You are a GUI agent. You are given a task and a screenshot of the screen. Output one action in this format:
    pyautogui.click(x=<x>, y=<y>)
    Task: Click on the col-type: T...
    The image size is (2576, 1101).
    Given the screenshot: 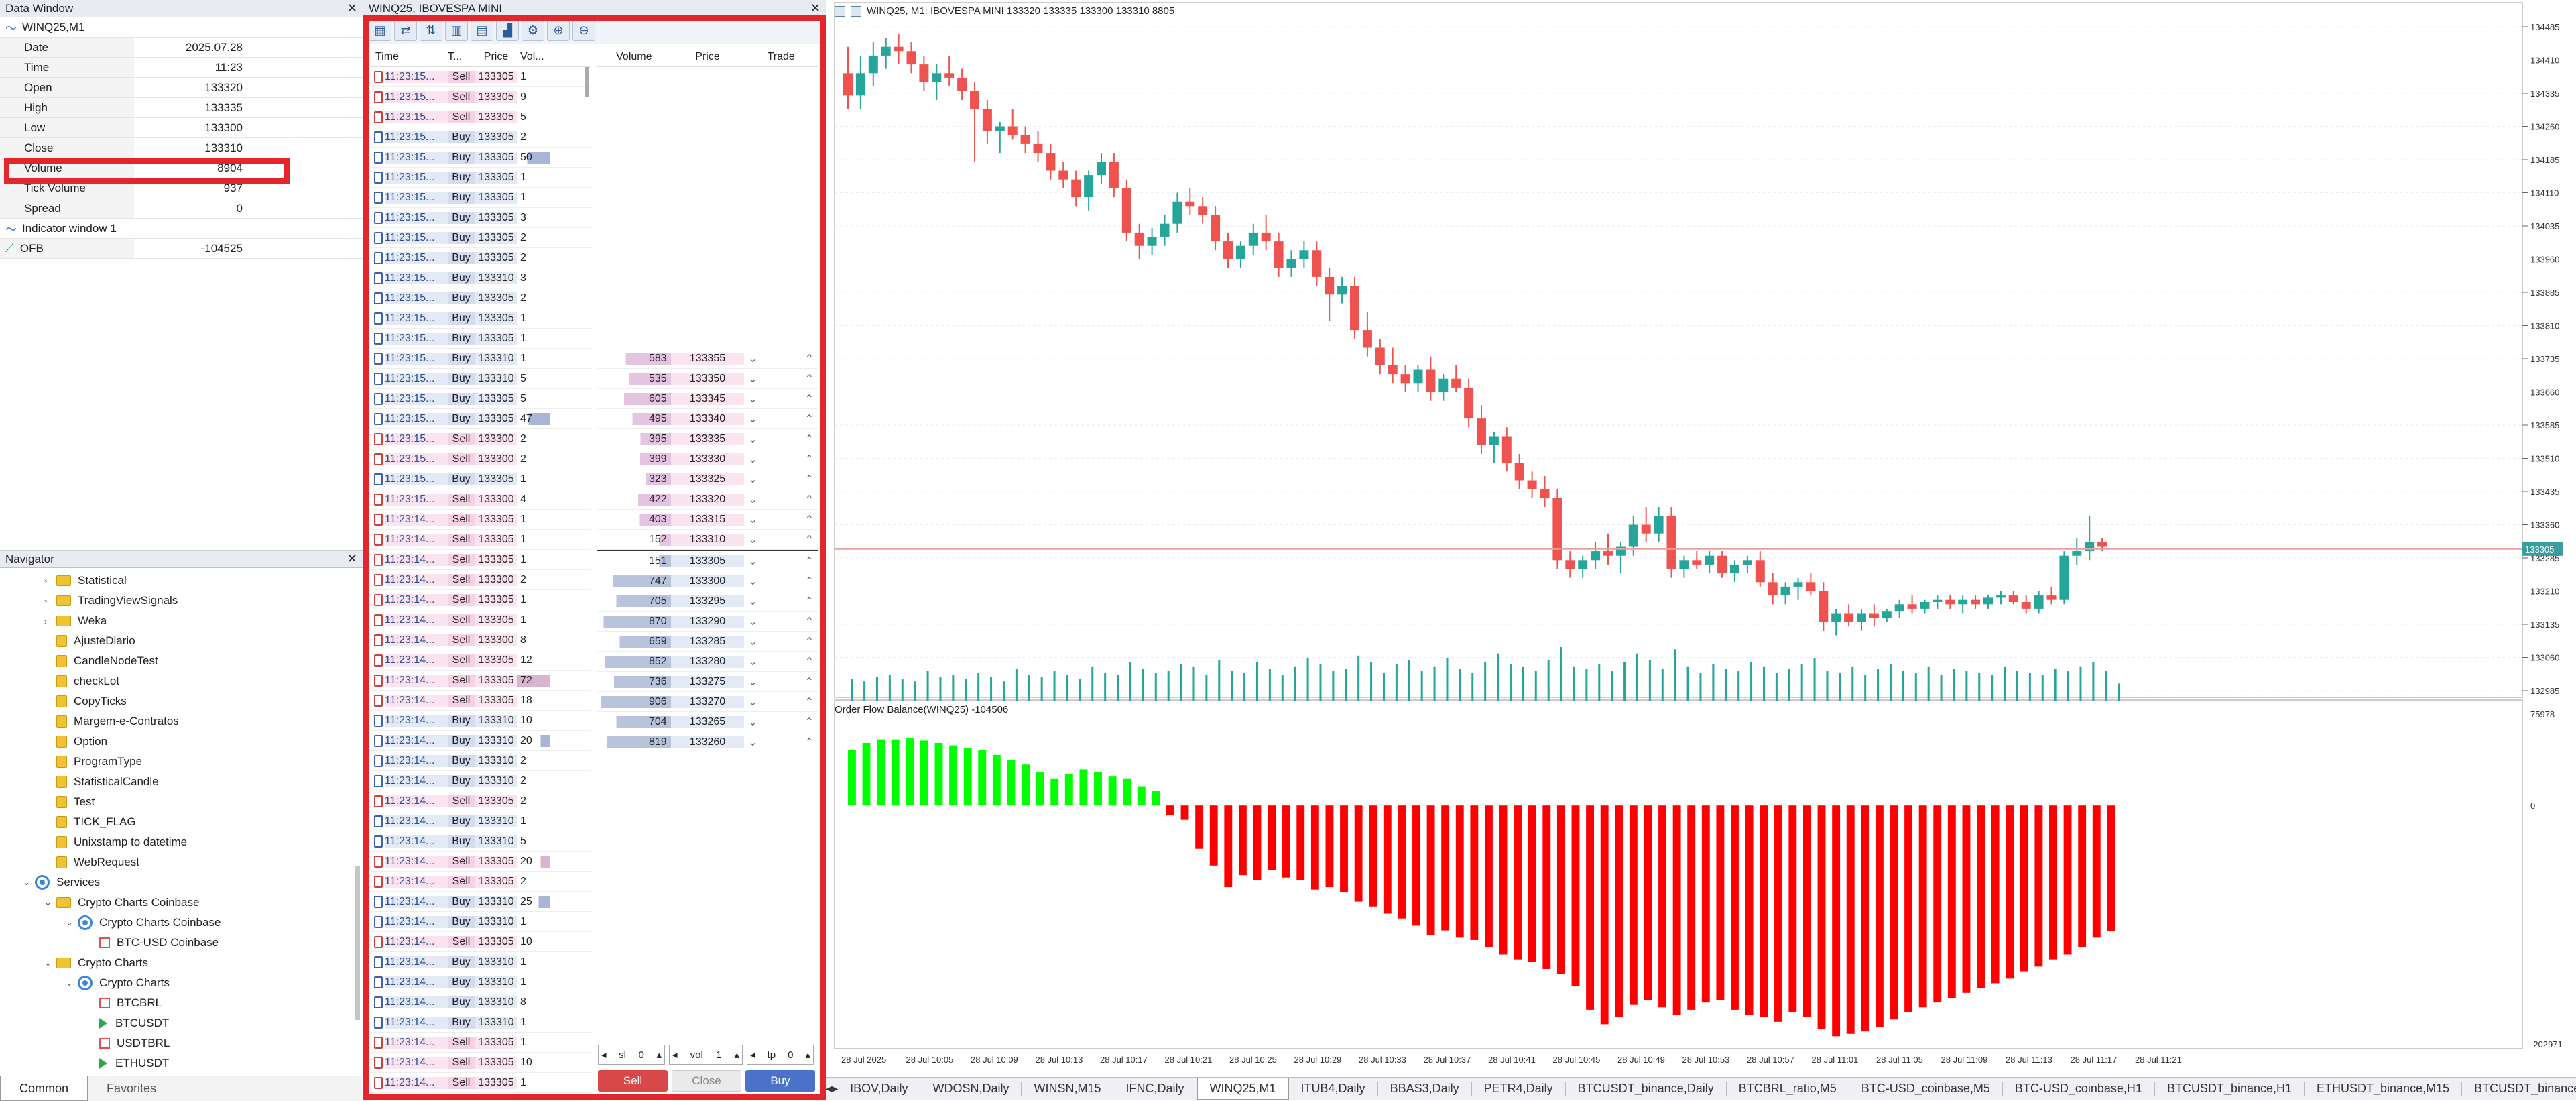 What is the action you would take?
    pyautogui.click(x=456, y=56)
    